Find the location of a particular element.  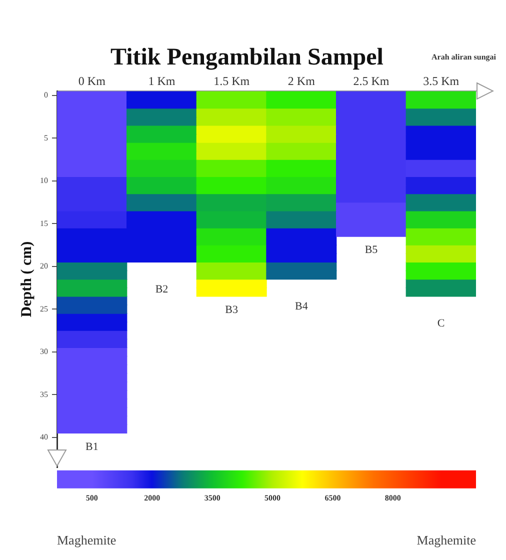

x-tick-label: 3.5 Km is located at coordinates (441, 81).